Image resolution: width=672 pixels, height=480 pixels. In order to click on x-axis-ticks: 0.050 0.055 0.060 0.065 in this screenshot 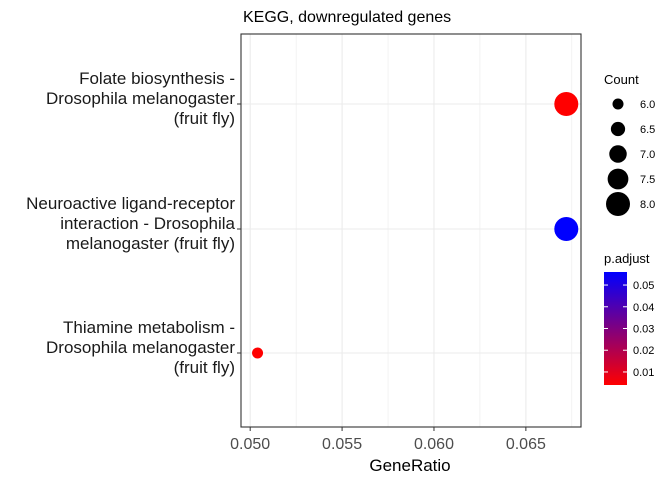, I will do `click(388, 440)`.